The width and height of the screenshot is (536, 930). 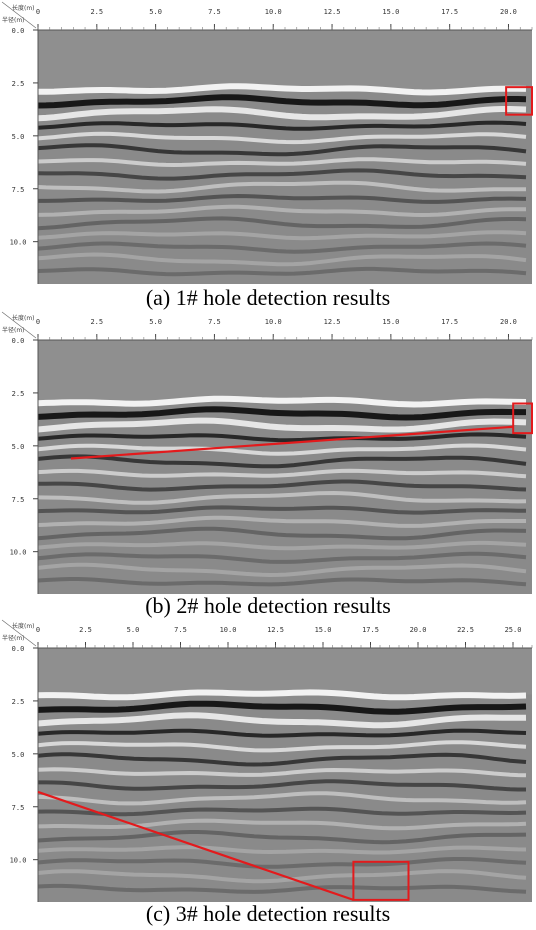 I want to click on caption-3: (c) 3# hole detection results, so click(x=268, y=913).